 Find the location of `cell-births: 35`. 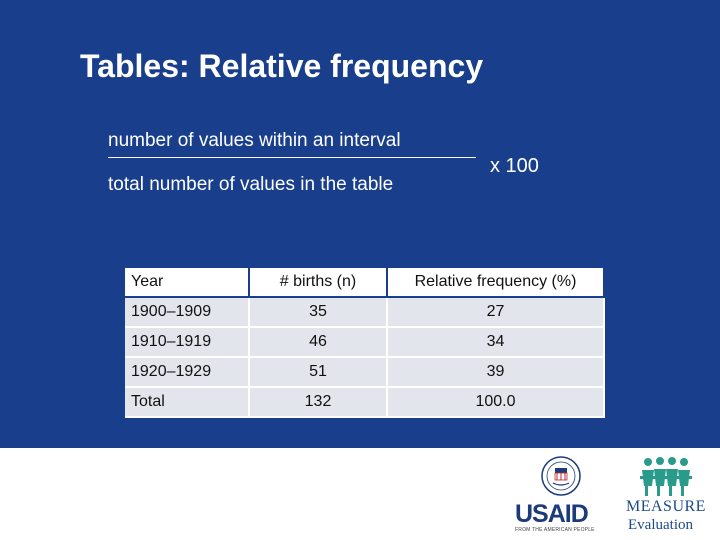

cell-births: 35 is located at coordinates (318, 312).